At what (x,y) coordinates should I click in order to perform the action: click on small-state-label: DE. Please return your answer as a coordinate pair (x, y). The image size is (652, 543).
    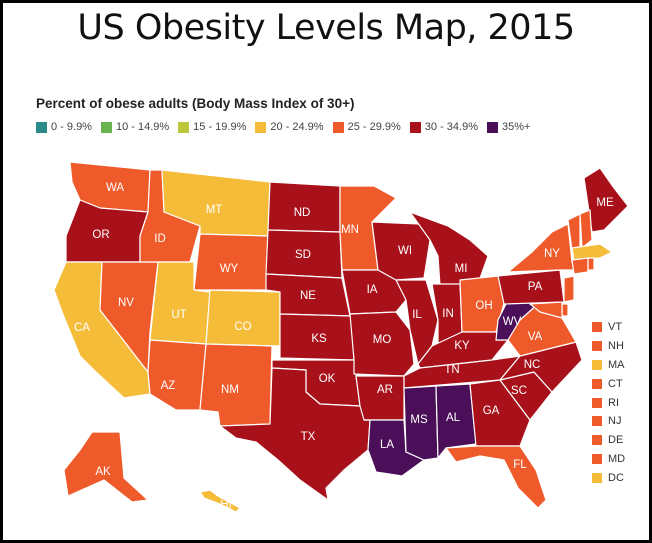
    Looking at the image, I should click on (616, 440).